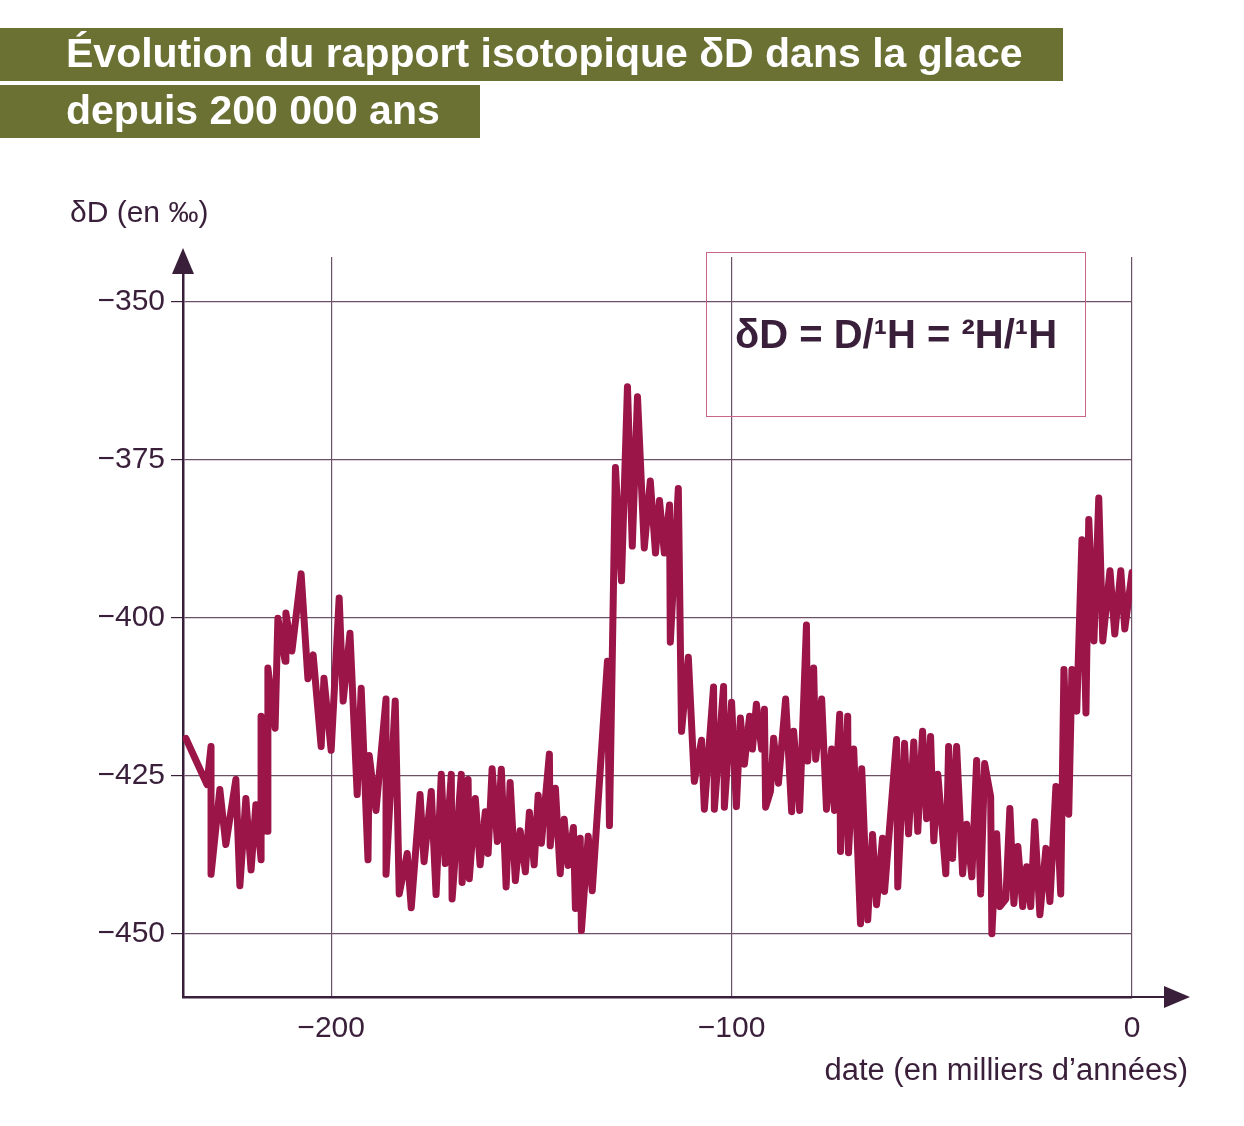 The image size is (1244, 1126). Describe the element at coordinates (131, 773) in the screenshot. I see `y-tick-label: −425` at that location.